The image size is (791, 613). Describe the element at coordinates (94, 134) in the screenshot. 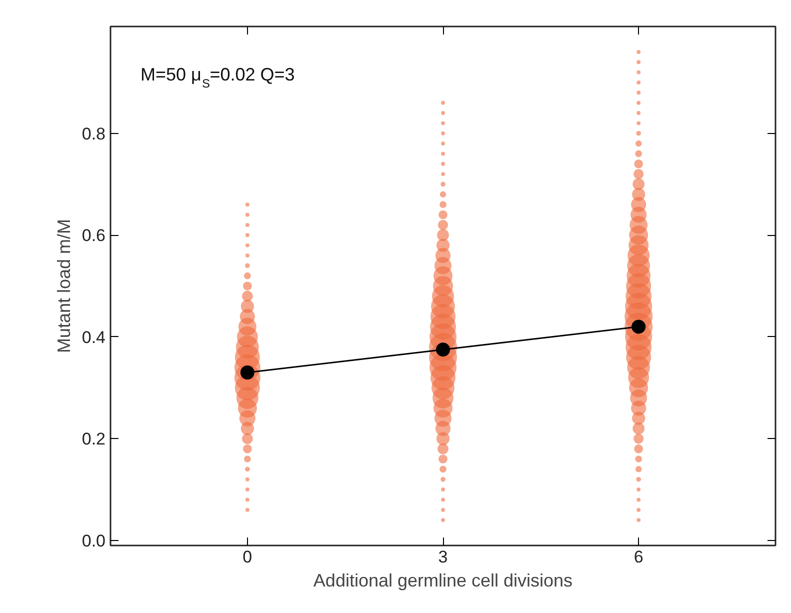

I see `y-tick-label: 0.8` at that location.